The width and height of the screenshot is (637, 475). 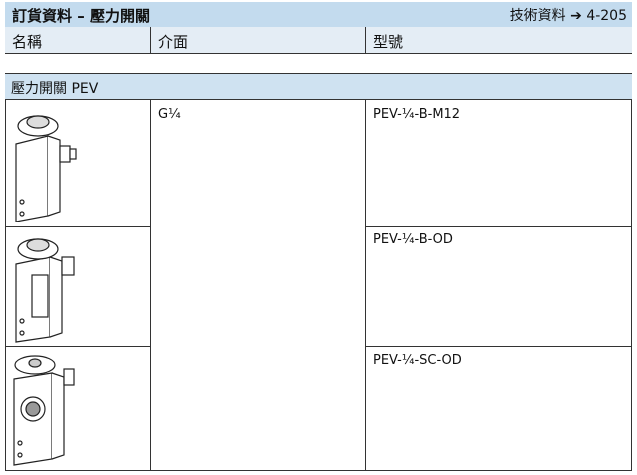 What do you see at coordinates (318, 86) in the screenshot?
I see `section-row` at bounding box center [318, 86].